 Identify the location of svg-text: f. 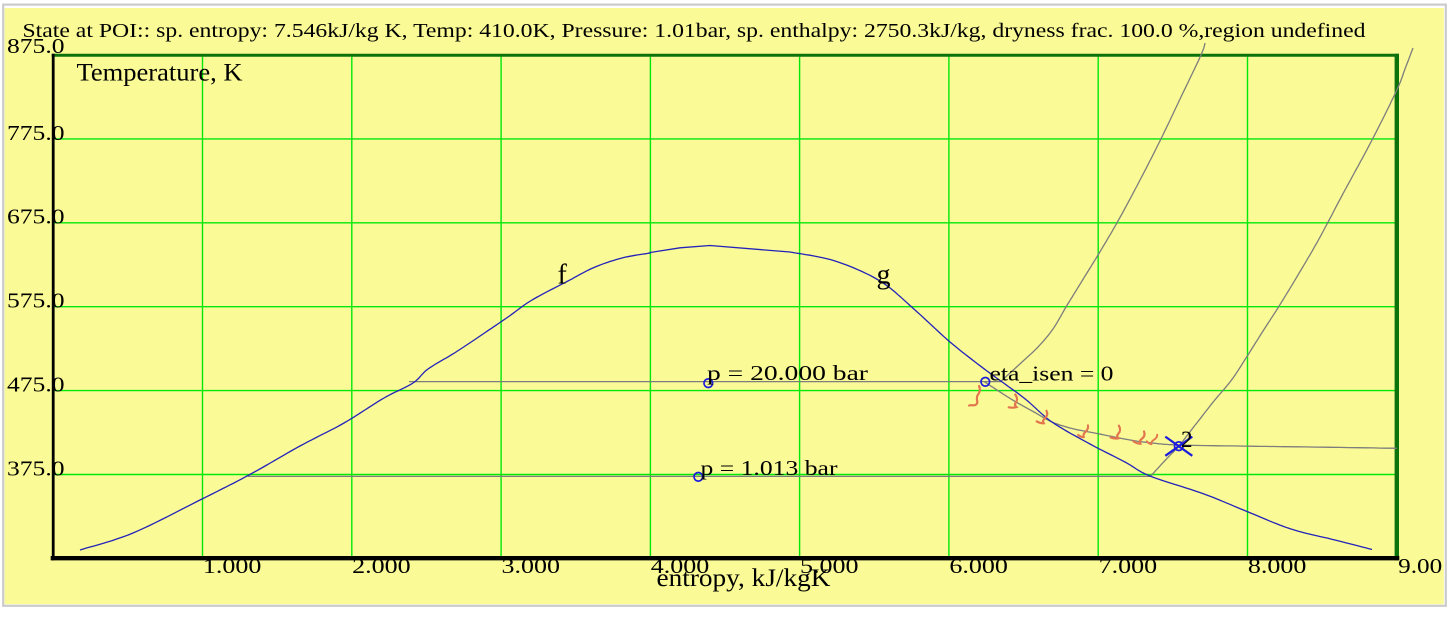
(563, 275).